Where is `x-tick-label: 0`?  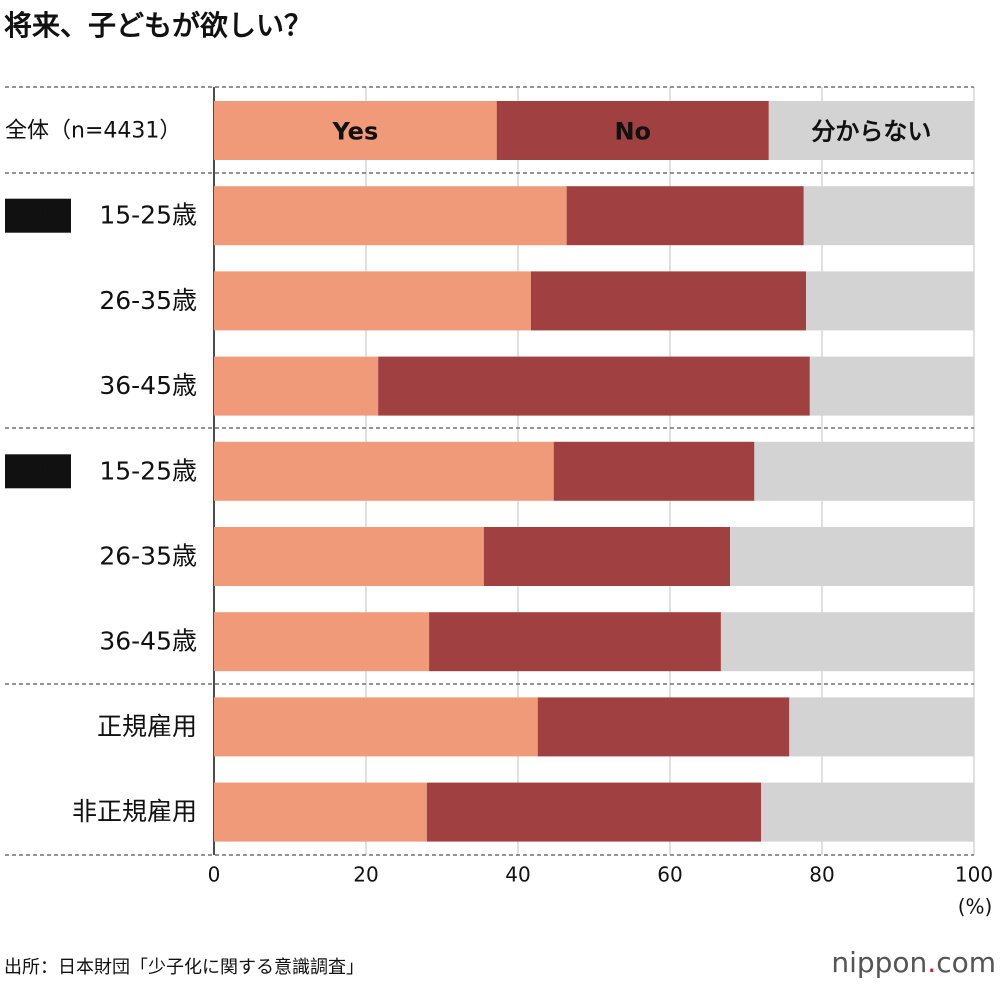 x-tick-label: 0 is located at coordinates (214, 875).